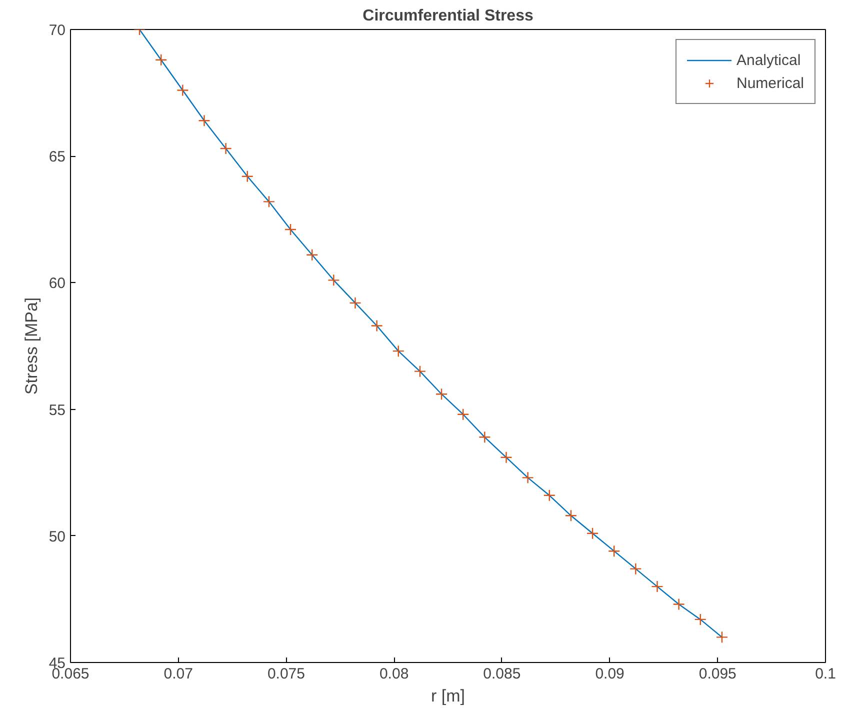  What do you see at coordinates (502, 674) in the screenshot?
I see `x-tick-label: 0.085` at bounding box center [502, 674].